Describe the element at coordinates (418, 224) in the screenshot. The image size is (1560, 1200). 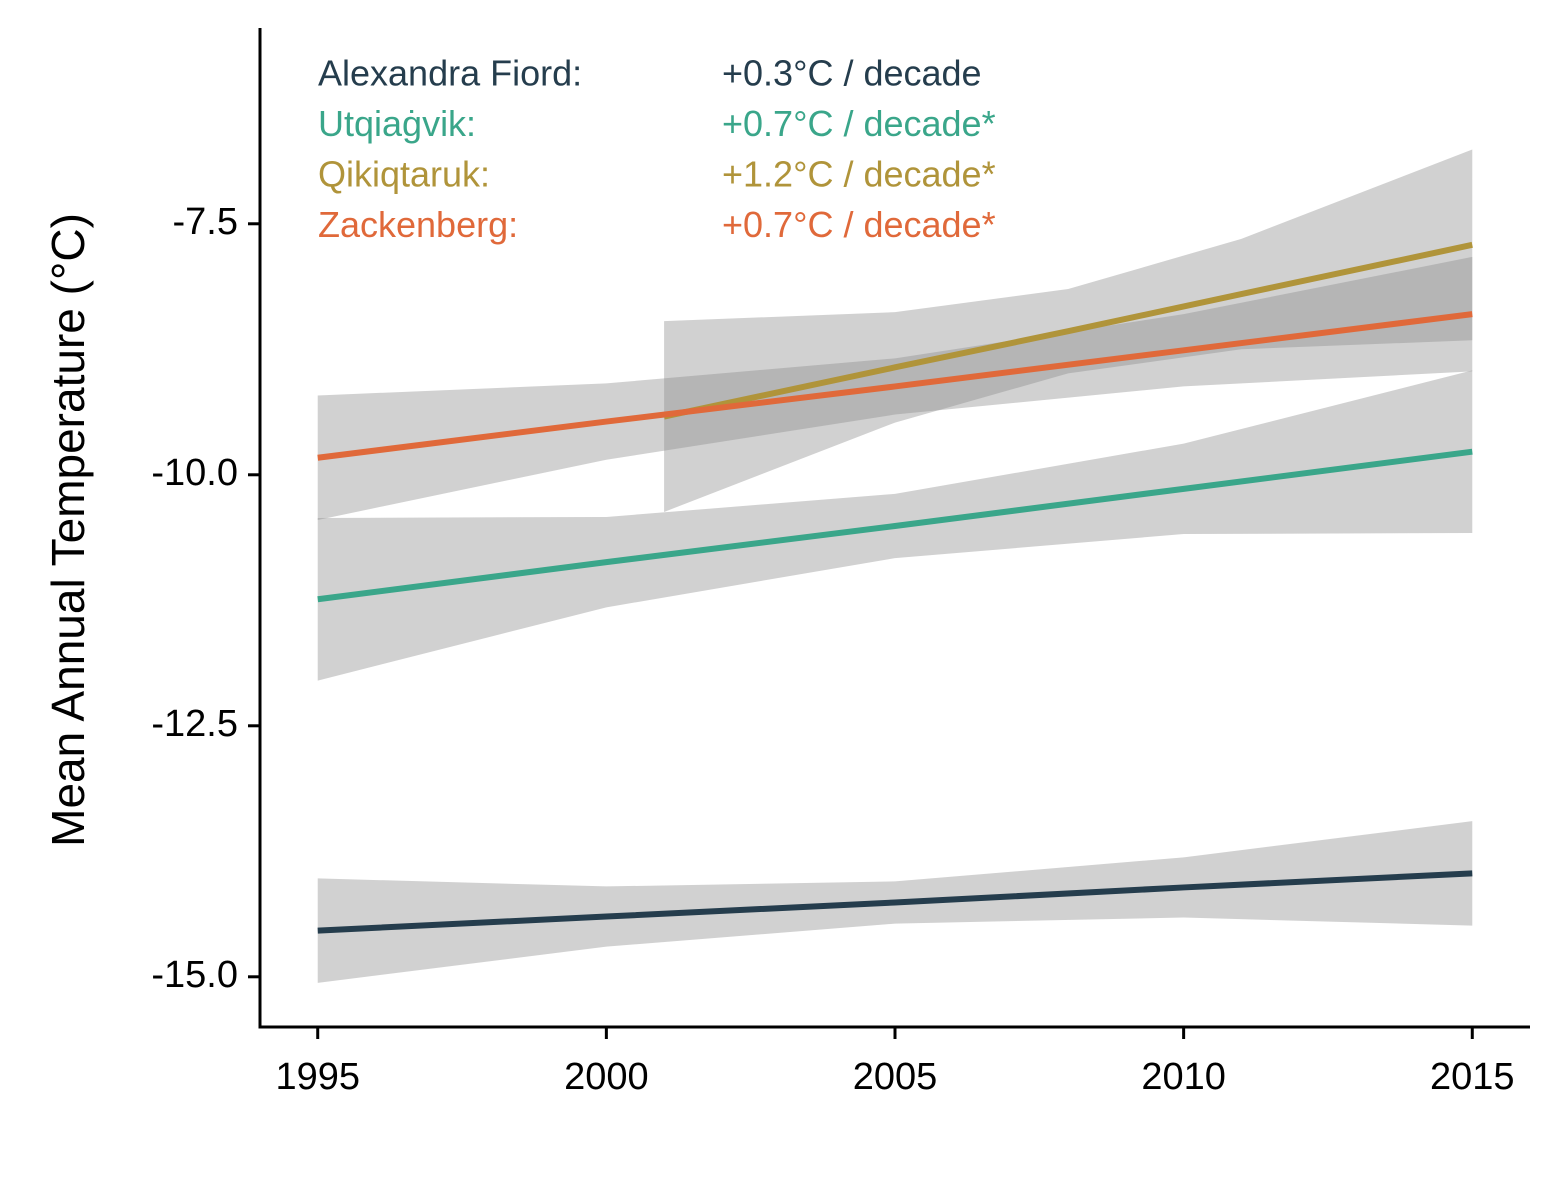
I see `legend-name: Zackenberg:` at that location.